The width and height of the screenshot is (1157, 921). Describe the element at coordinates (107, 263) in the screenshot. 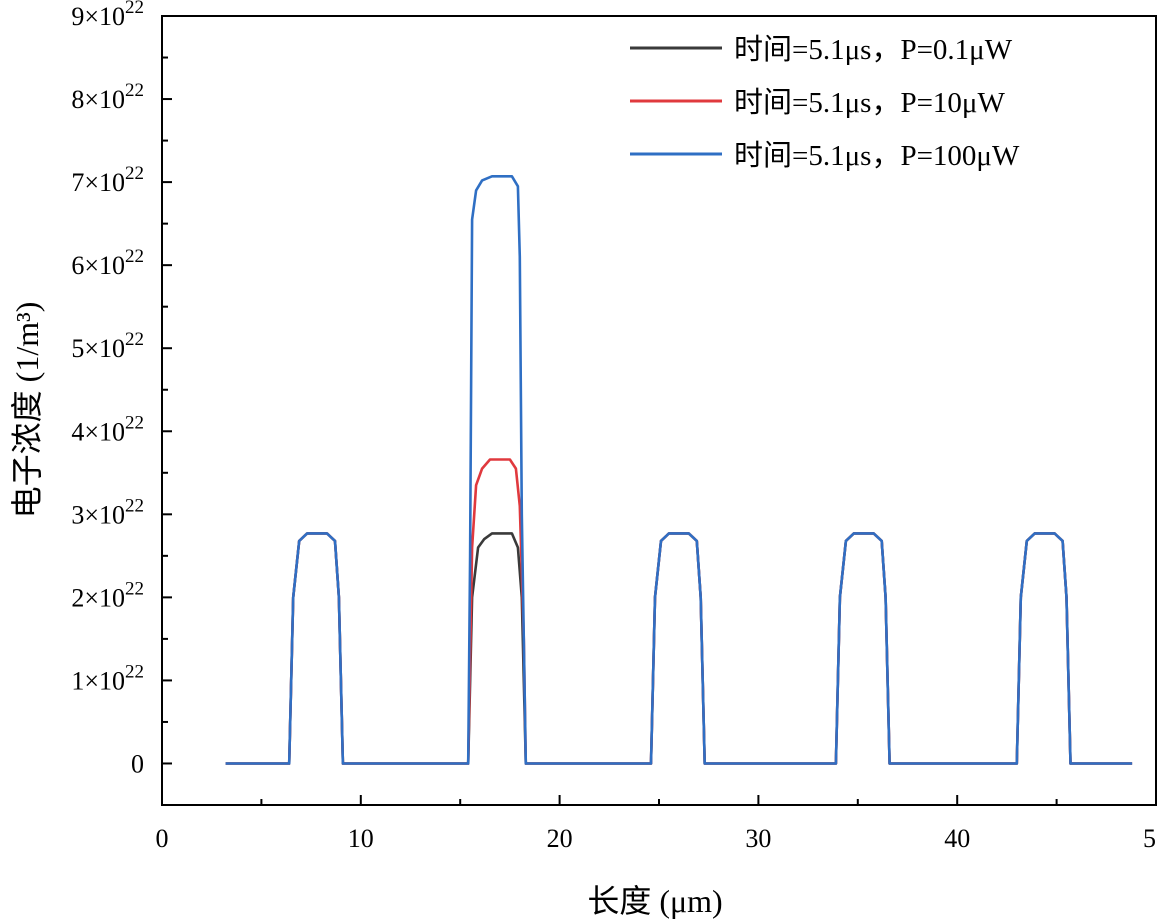

I see `y-tick-label: 6×10²²` at that location.